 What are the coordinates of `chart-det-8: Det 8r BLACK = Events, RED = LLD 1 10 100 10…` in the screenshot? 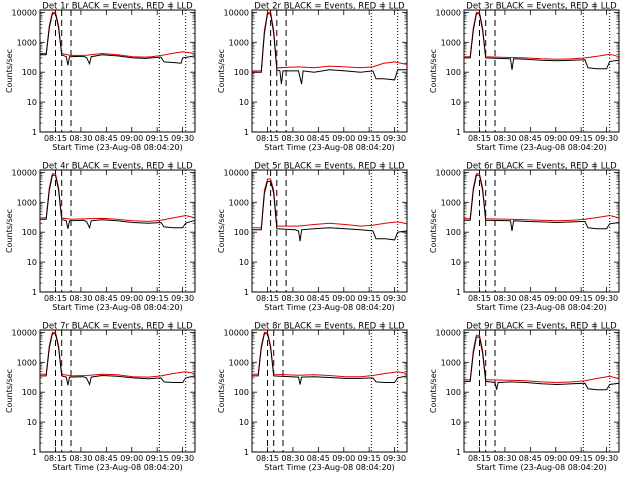 It's located at (312, 397).